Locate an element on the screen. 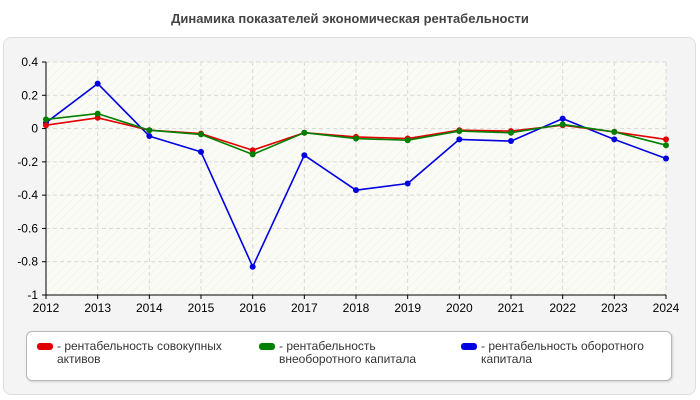 This screenshot has height=400, width=700. x-tick-label: 2014 is located at coordinates (149, 308).